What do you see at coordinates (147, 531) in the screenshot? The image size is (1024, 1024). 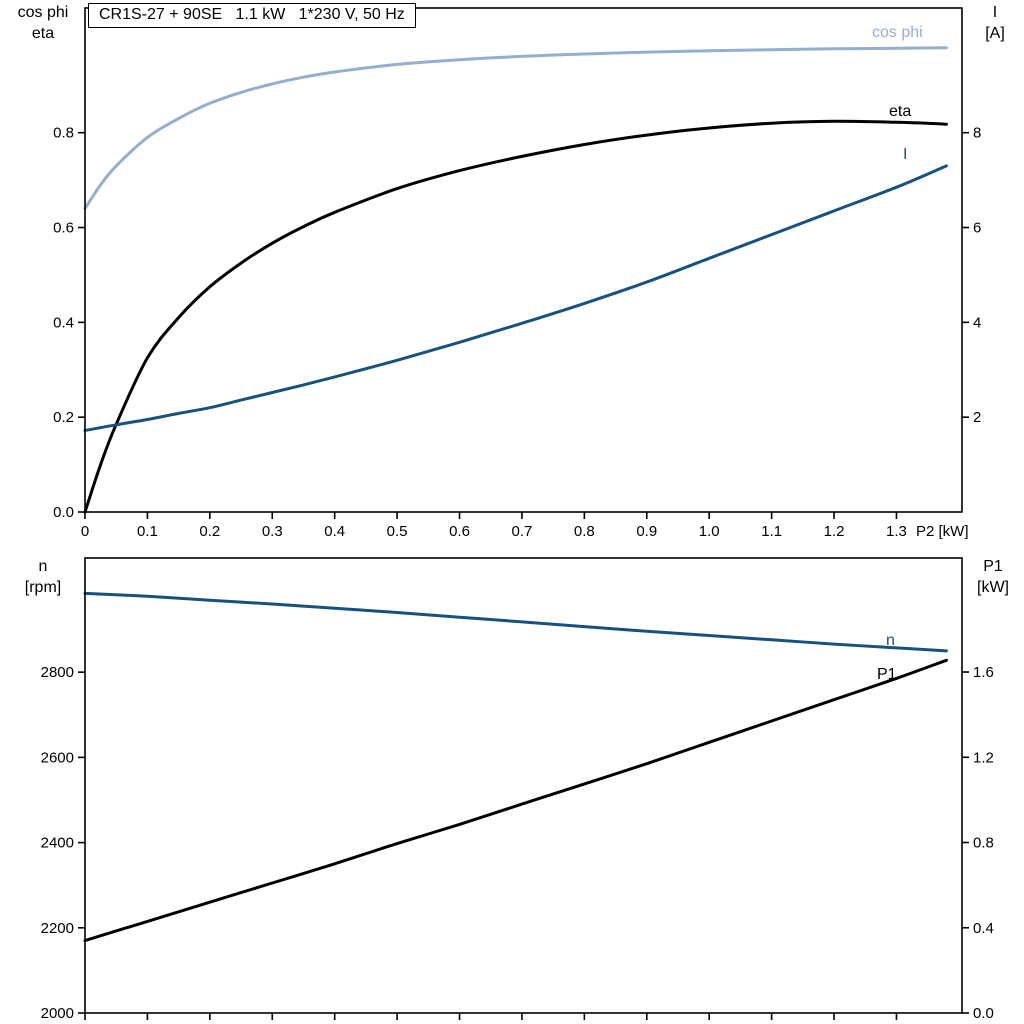 I see `x-tick-label: 0.1` at bounding box center [147, 531].